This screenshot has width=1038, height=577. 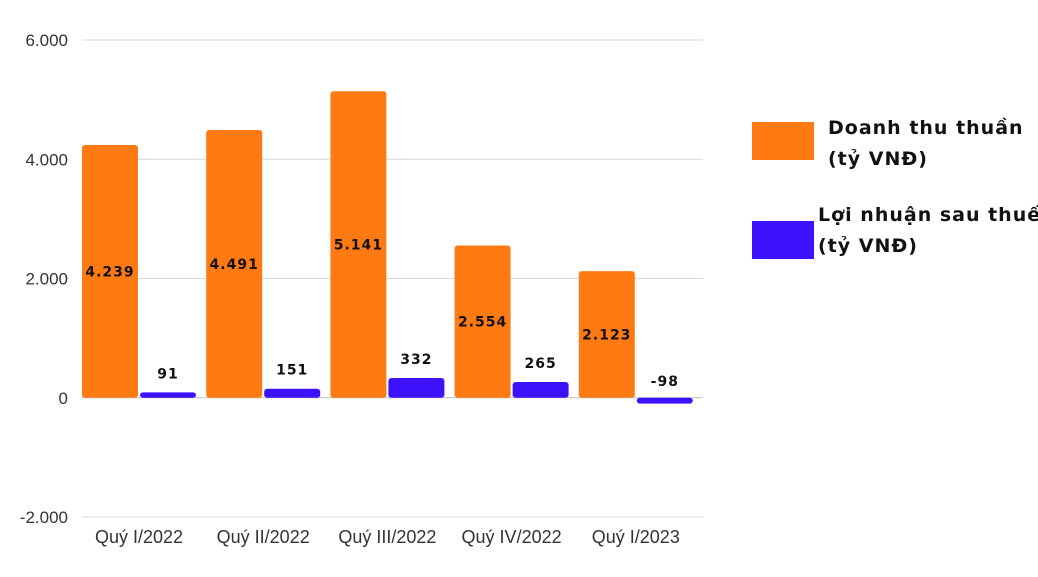 I want to click on x-tick-label: Quý I/2023, so click(x=636, y=537).